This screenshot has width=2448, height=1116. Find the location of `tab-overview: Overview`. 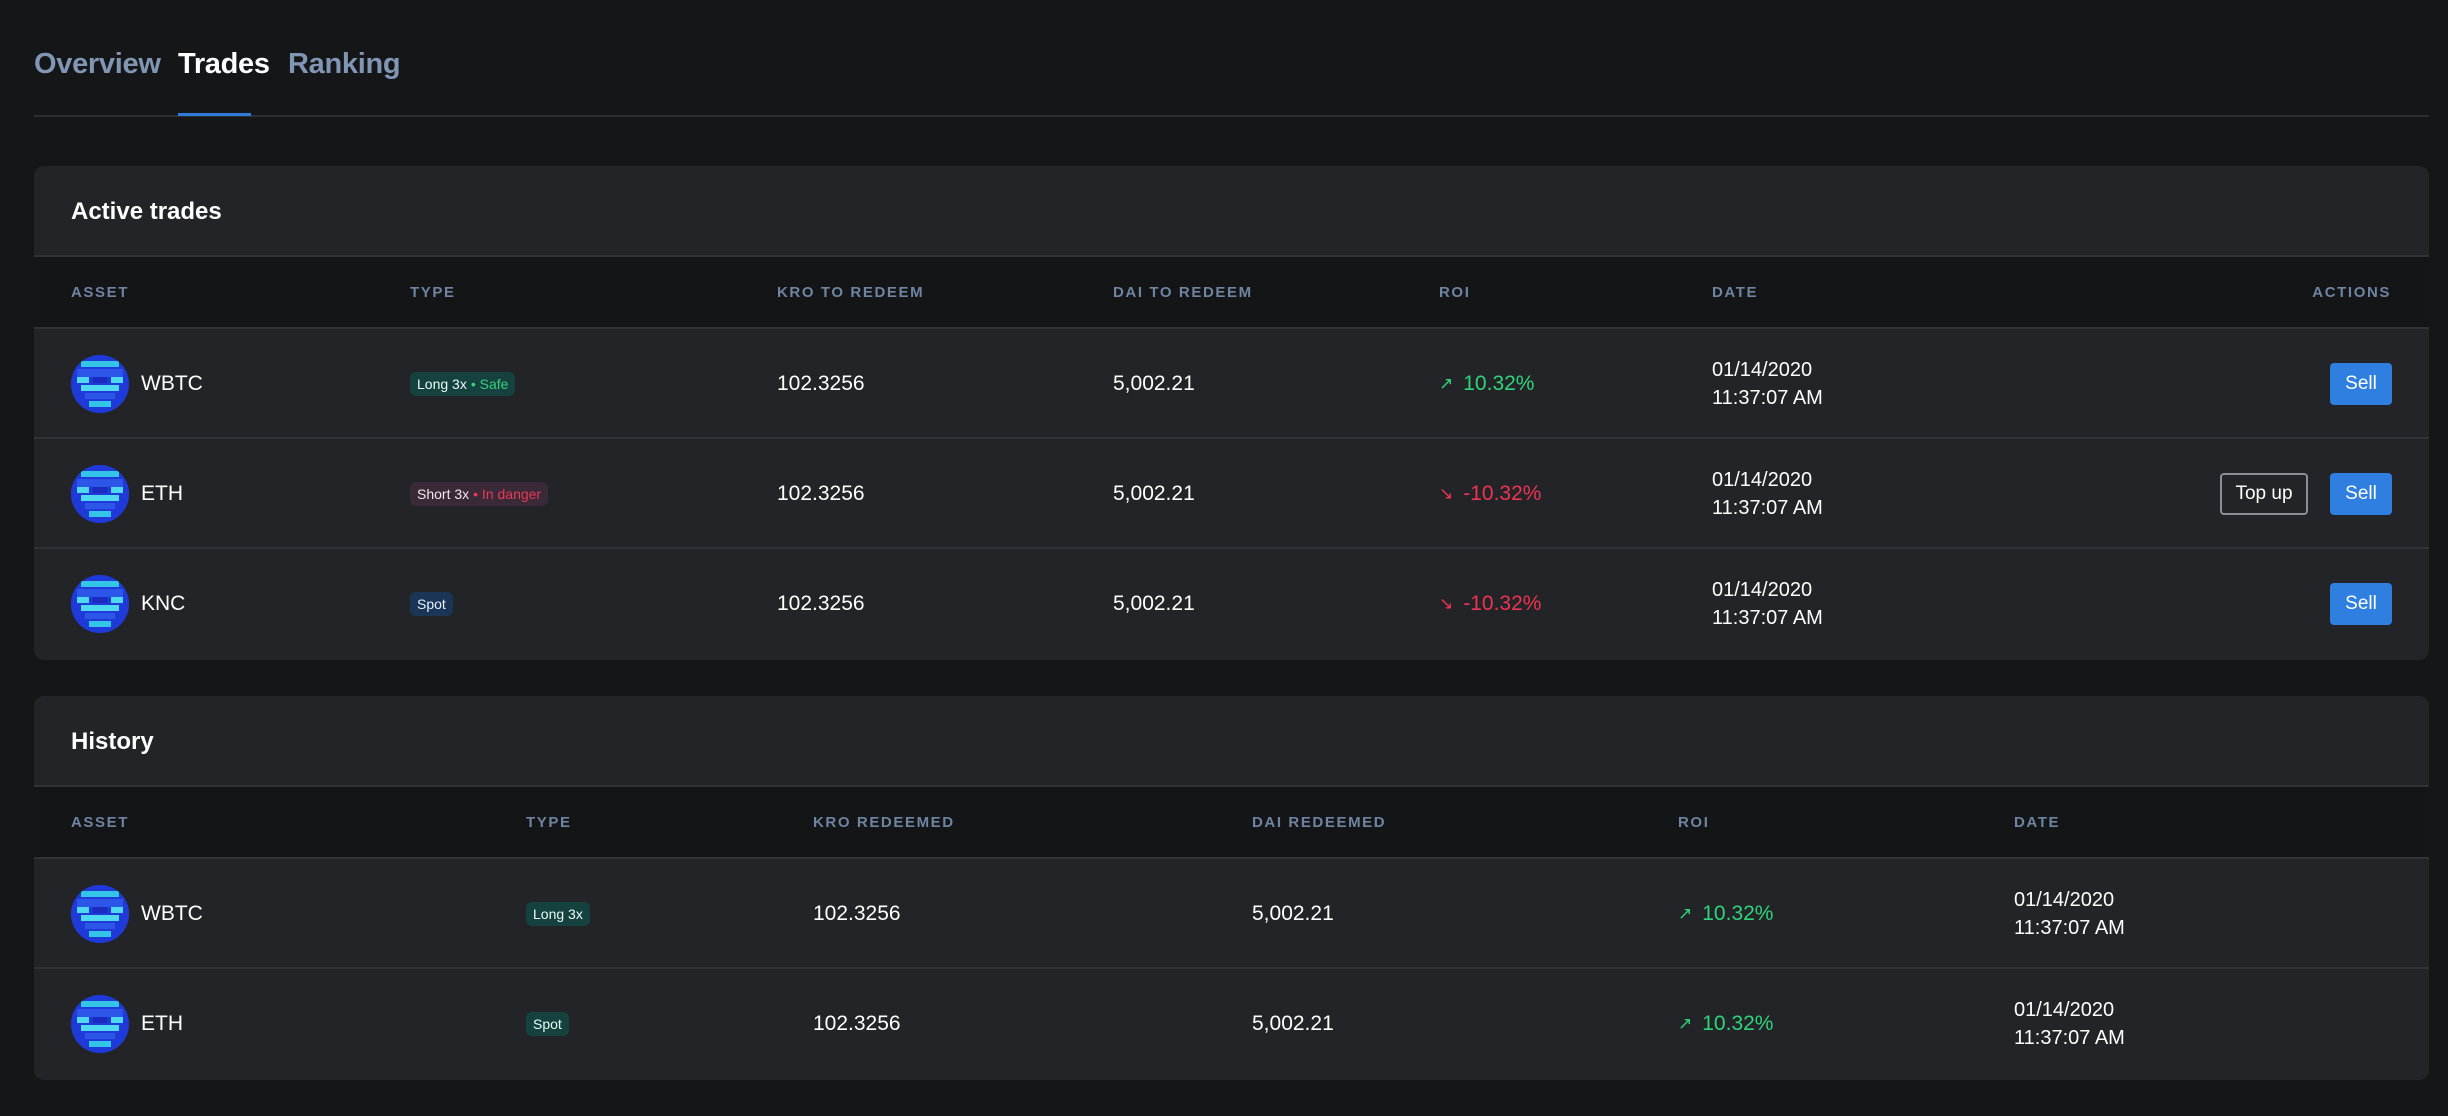

tab-overview: Overview is located at coordinates (97, 64).